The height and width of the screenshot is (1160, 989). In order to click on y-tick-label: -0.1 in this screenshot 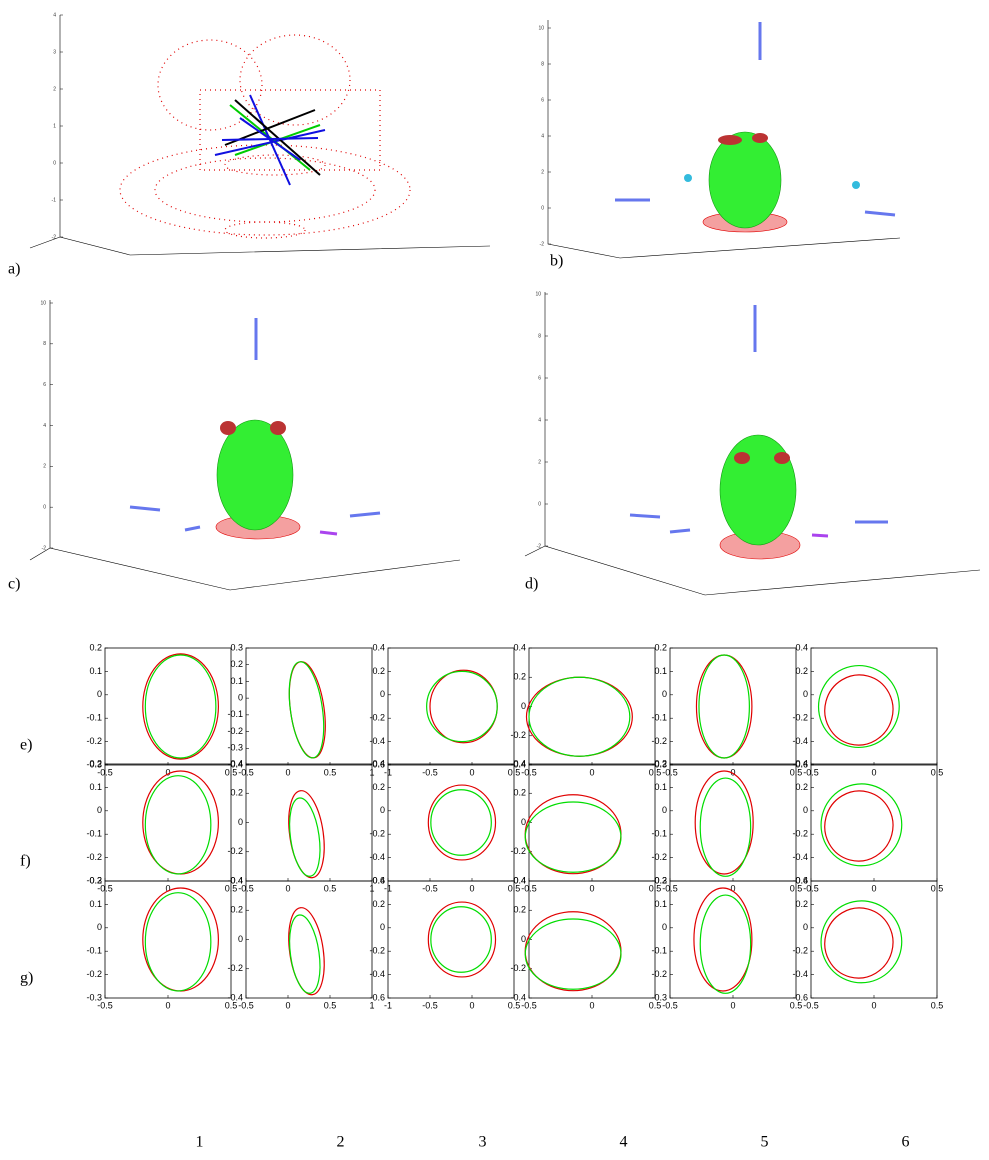, I will do `click(94, 718)`.